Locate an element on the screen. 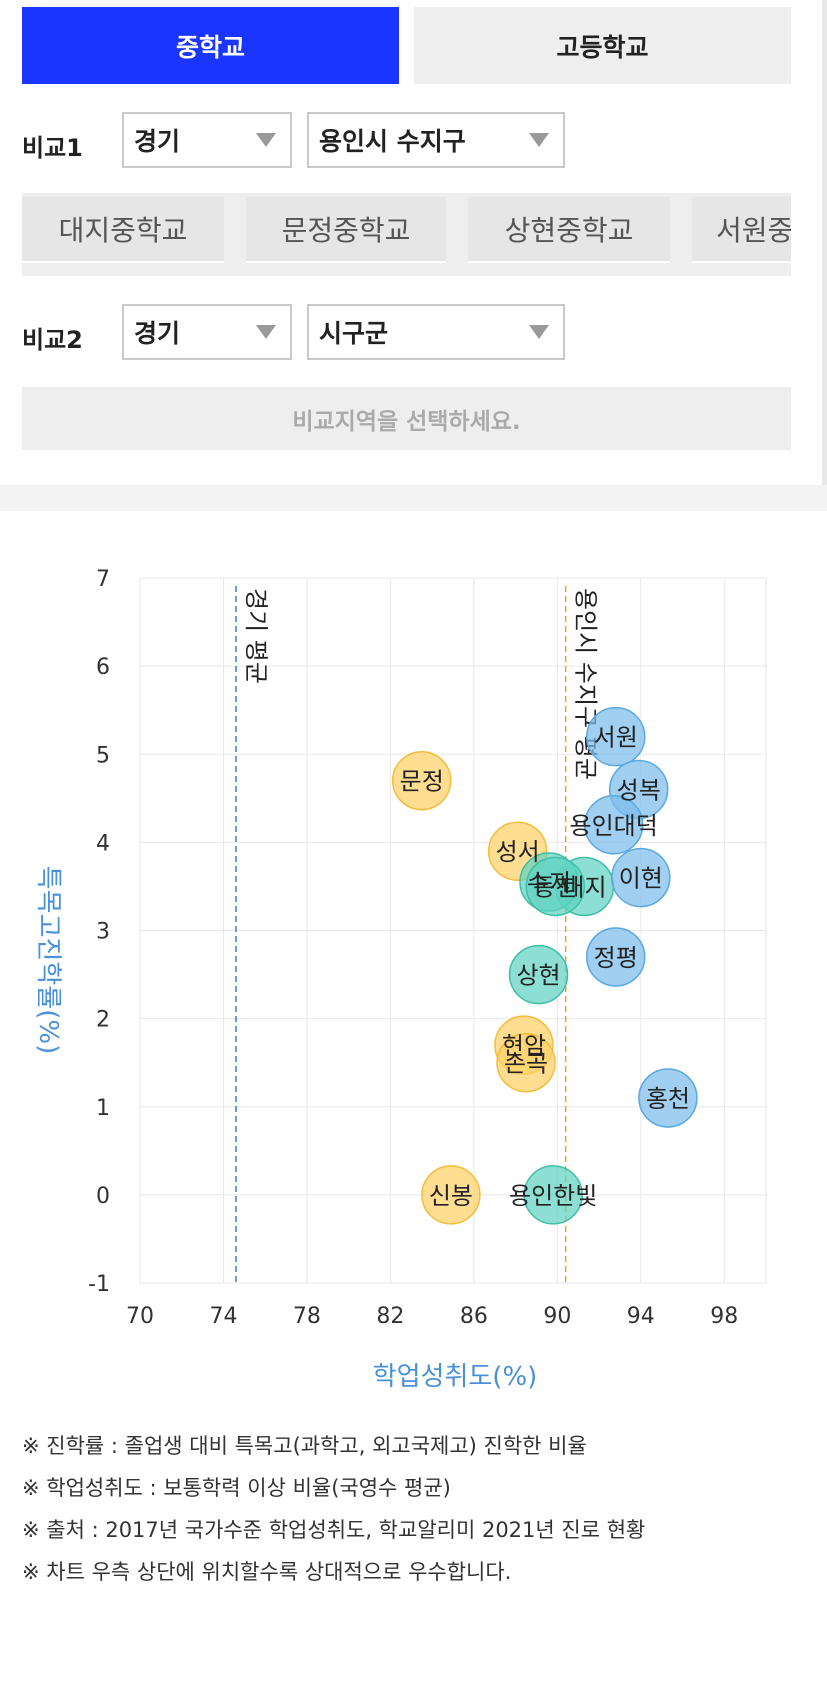  reference-line-label: 경기 평균 is located at coordinates (256, 636).